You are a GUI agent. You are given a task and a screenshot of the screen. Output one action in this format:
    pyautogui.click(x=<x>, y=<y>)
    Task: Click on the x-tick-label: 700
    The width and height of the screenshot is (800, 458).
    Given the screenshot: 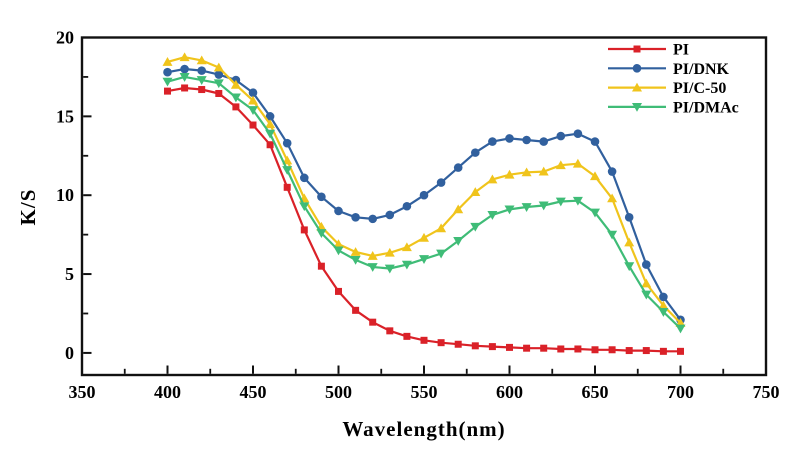 What is the action you would take?
    pyautogui.click(x=680, y=392)
    